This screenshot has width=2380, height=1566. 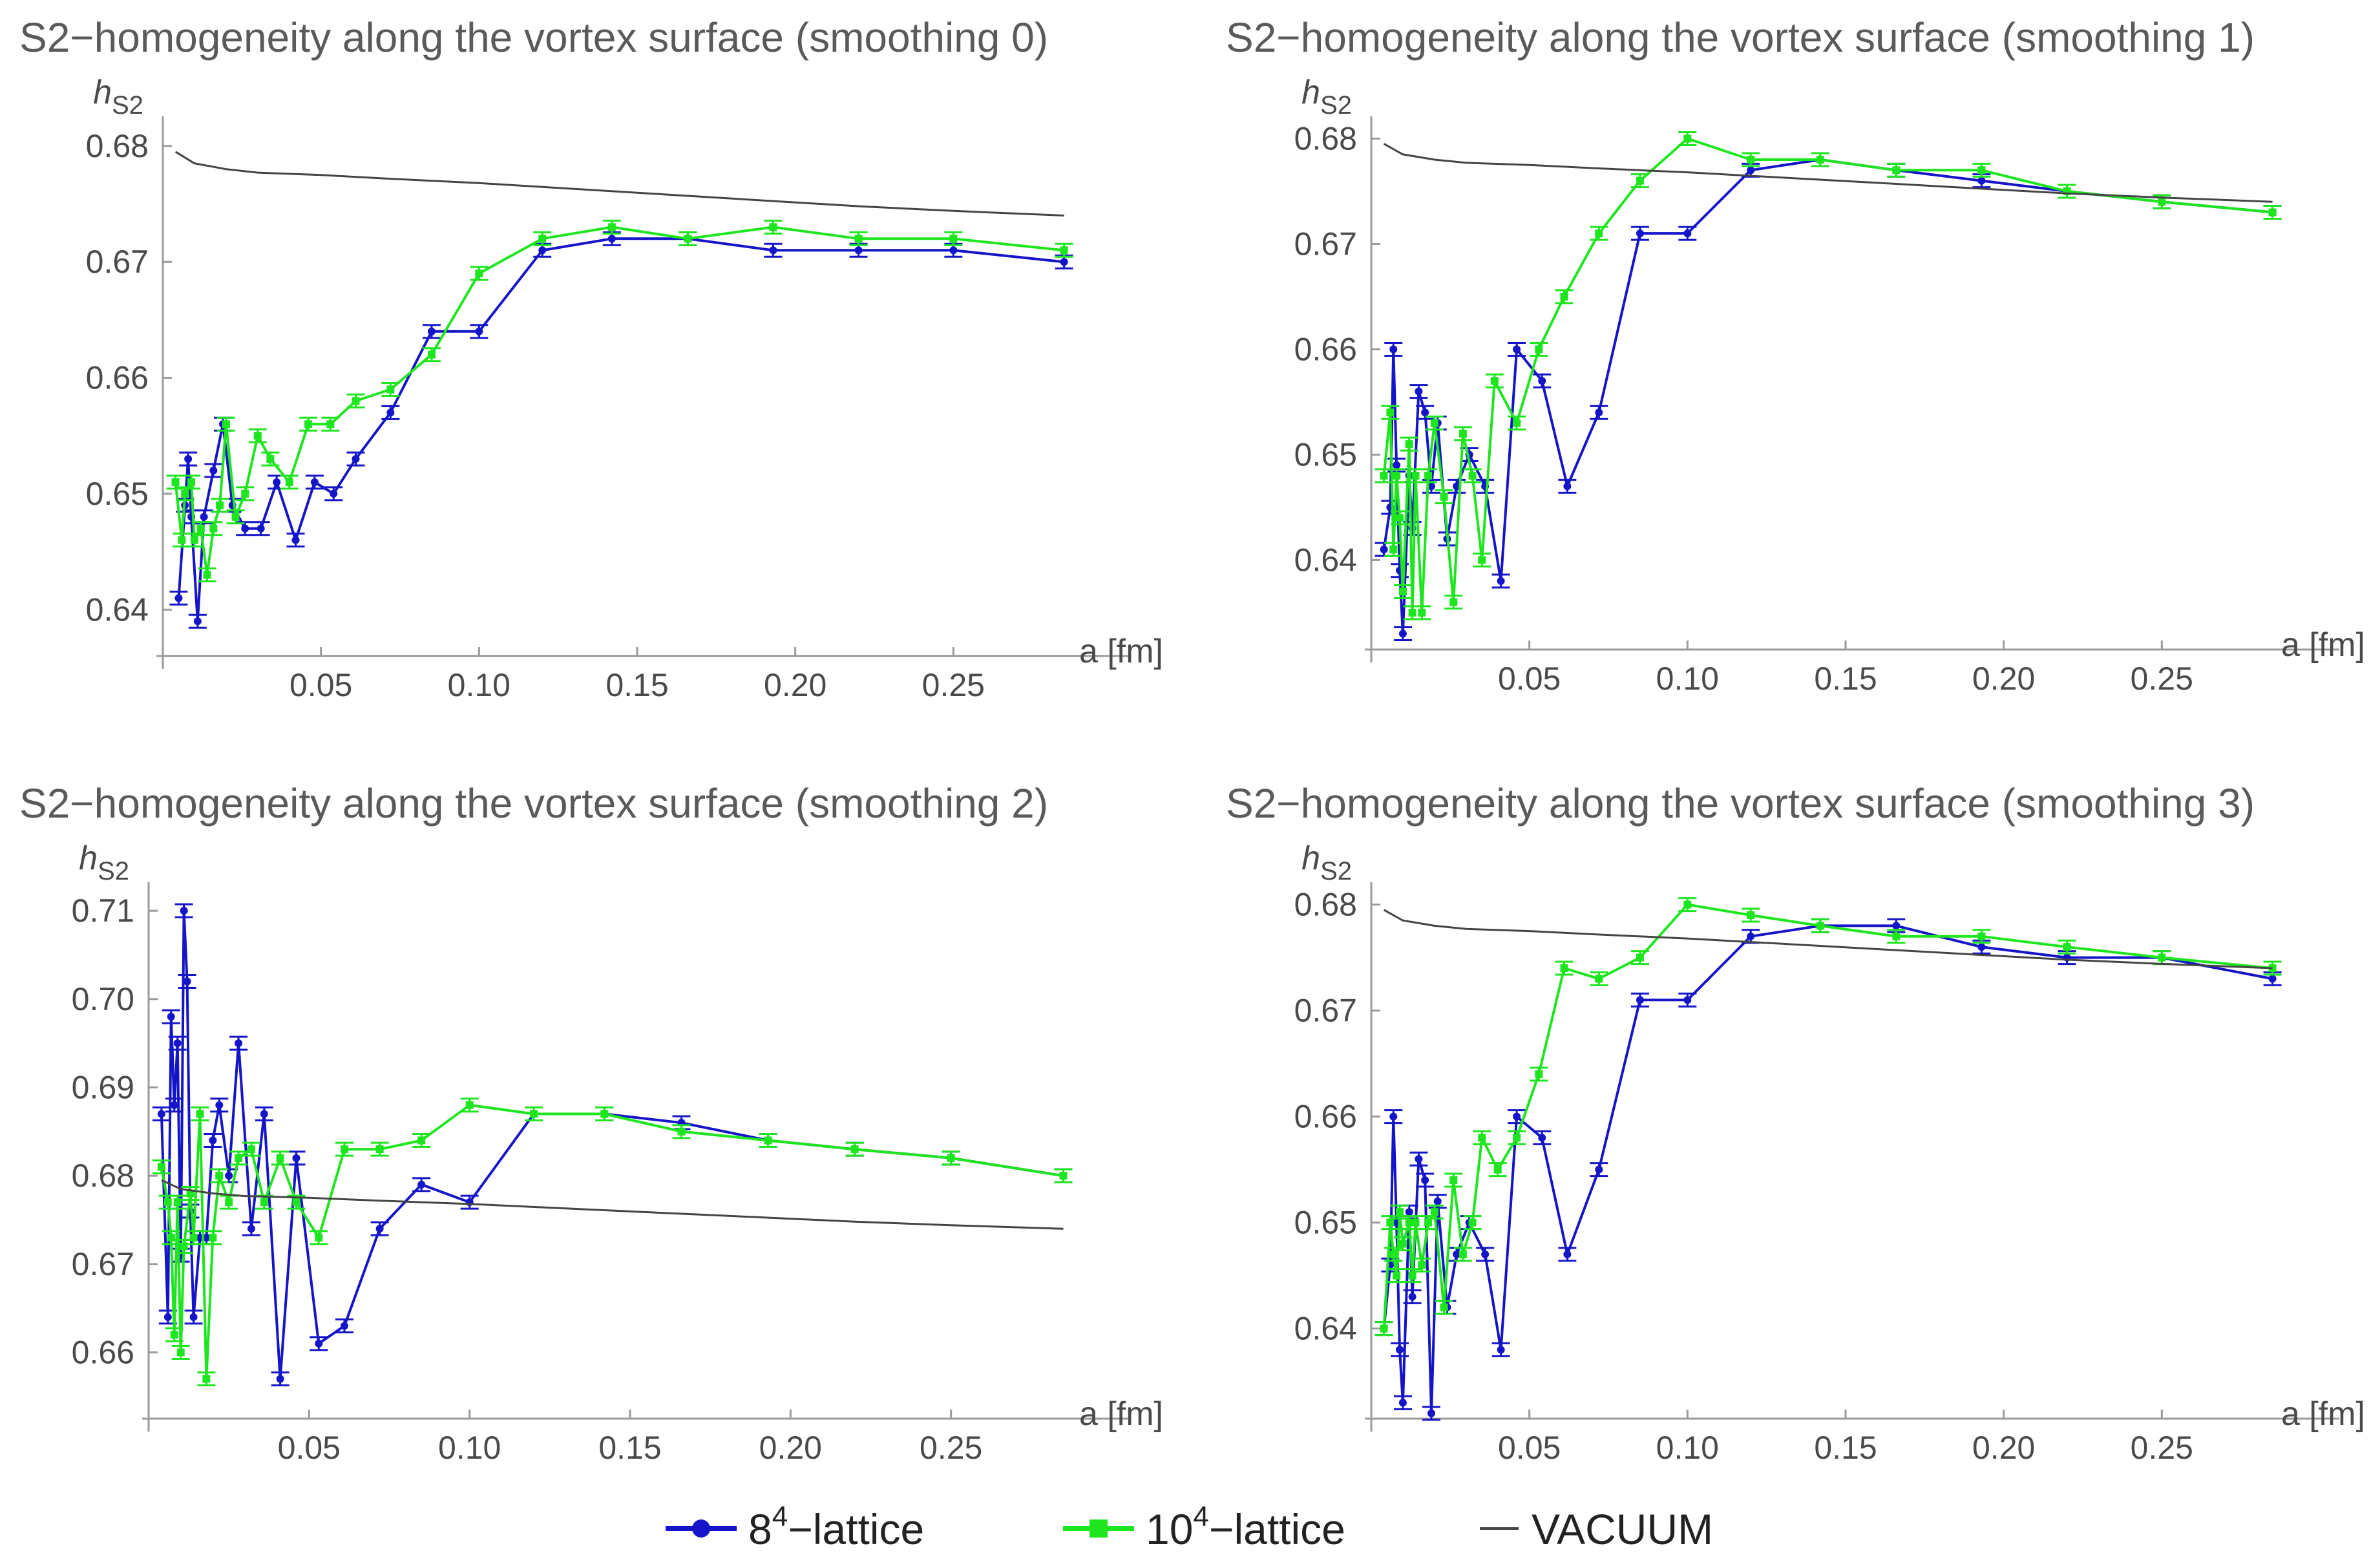 What do you see at coordinates (2162, 1448) in the screenshot?
I see `x-tick-label: 0.25` at bounding box center [2162, 1448].